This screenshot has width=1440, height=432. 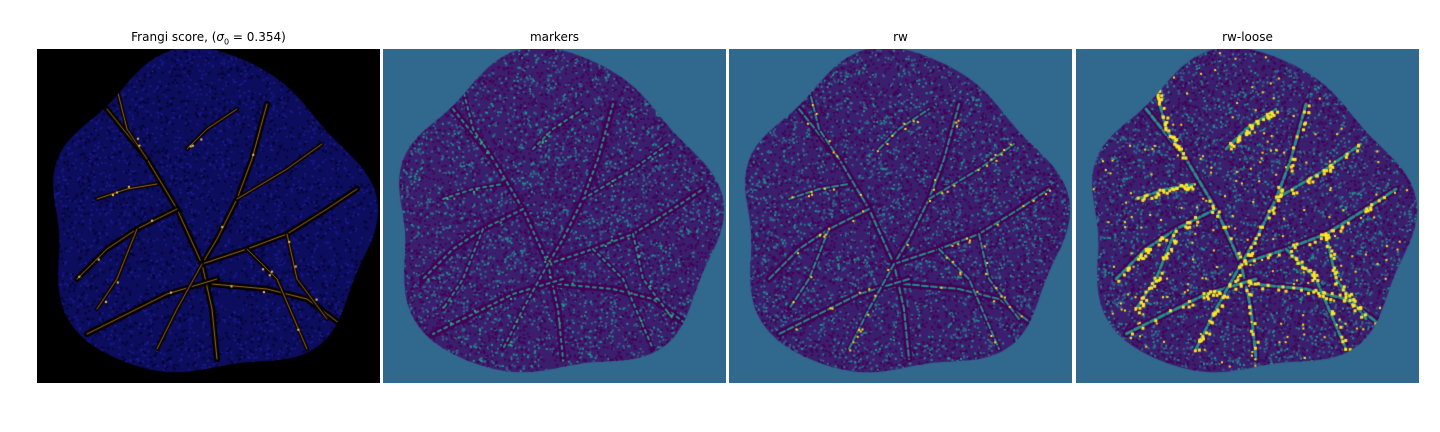 I want to click on frangi-title-prefix: Frangi score, (, so click(x=173, y=37).